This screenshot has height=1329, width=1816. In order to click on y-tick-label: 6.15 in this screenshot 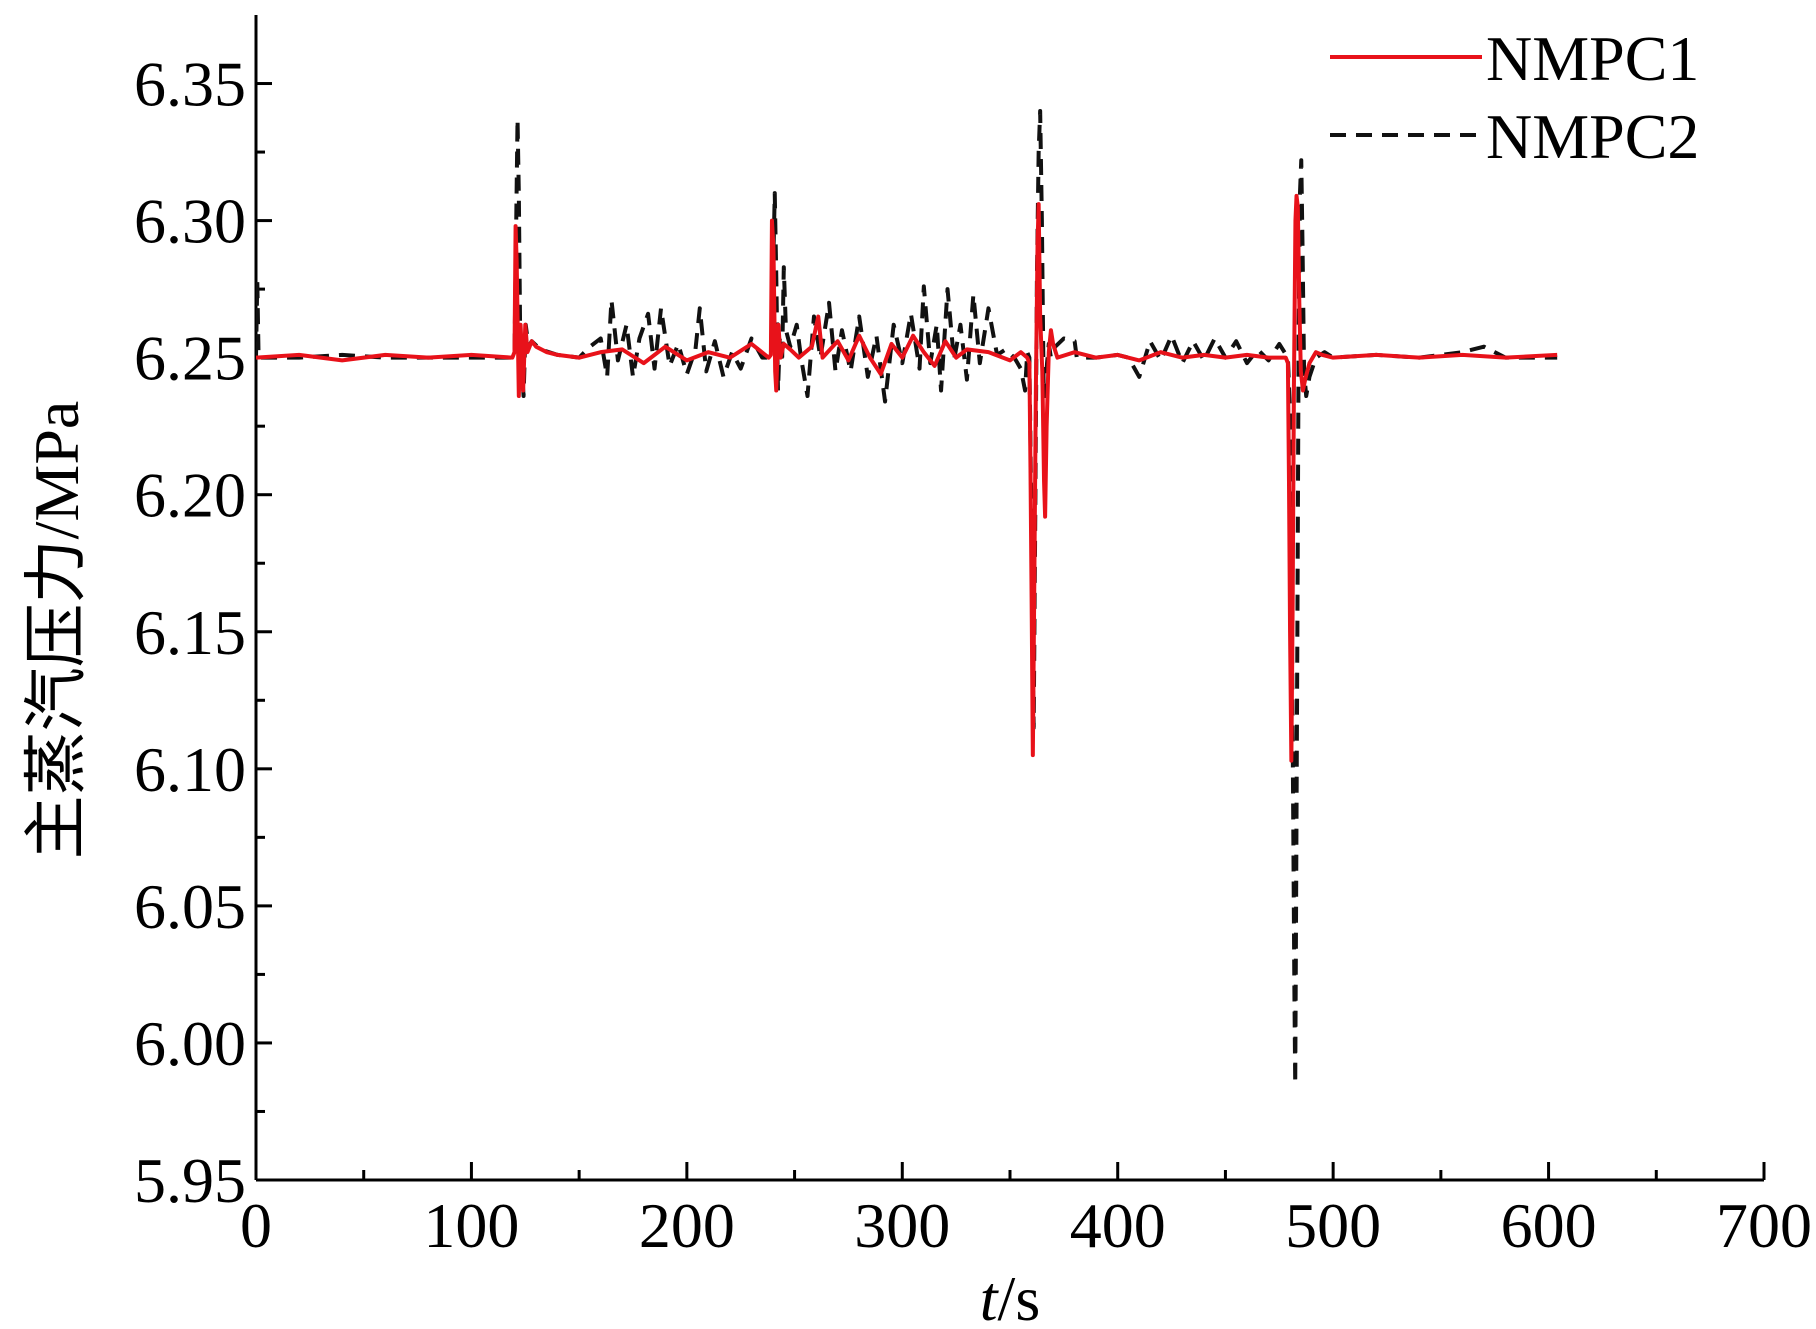, I will do `click(190, 632)`.